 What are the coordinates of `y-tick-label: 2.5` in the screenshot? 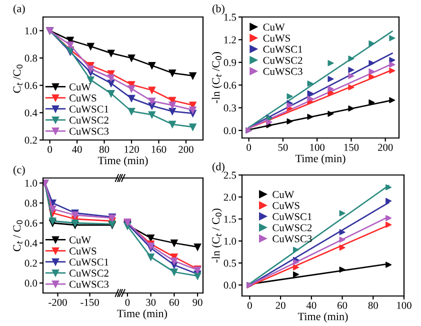 It's located at (230, 175).